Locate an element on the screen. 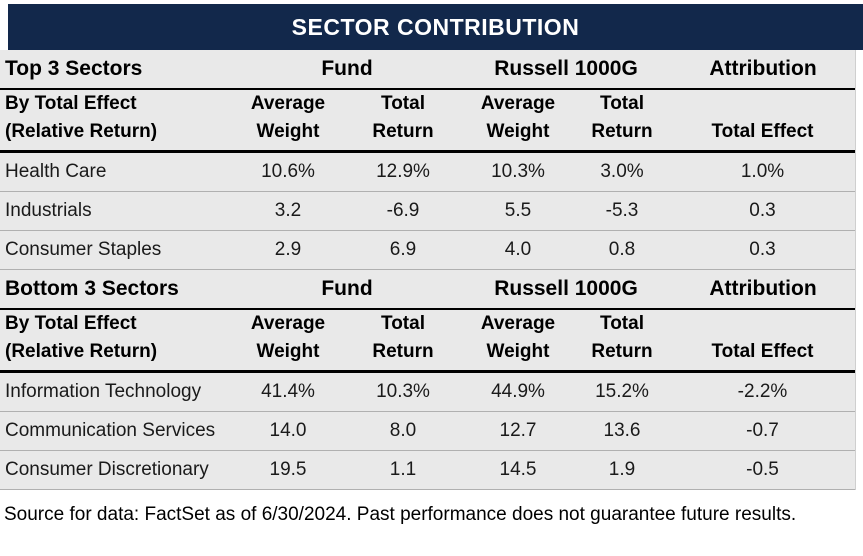 This screenshot has height=556, width=863. top-section-label: Top 3 Sectors is located at coordinates (74, 68).